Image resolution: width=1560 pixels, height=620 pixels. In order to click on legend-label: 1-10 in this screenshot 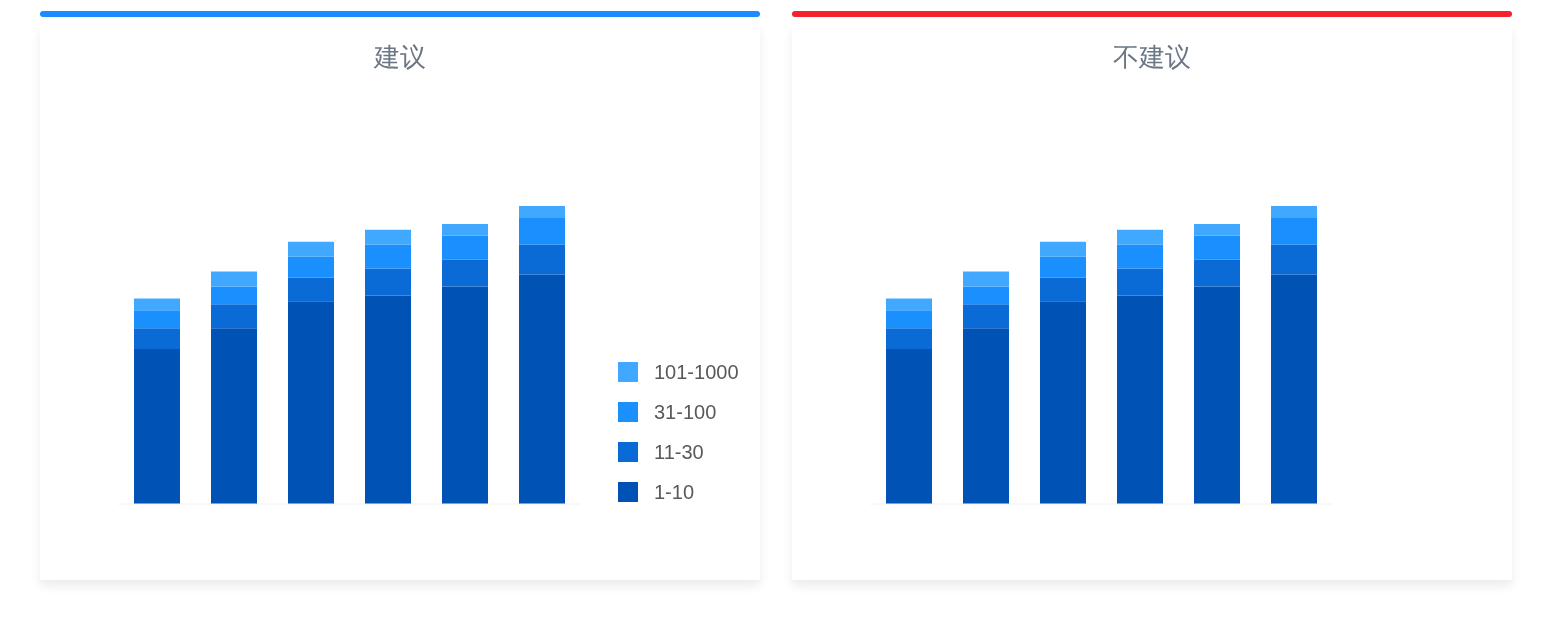, I will do `click(674, 492)`.